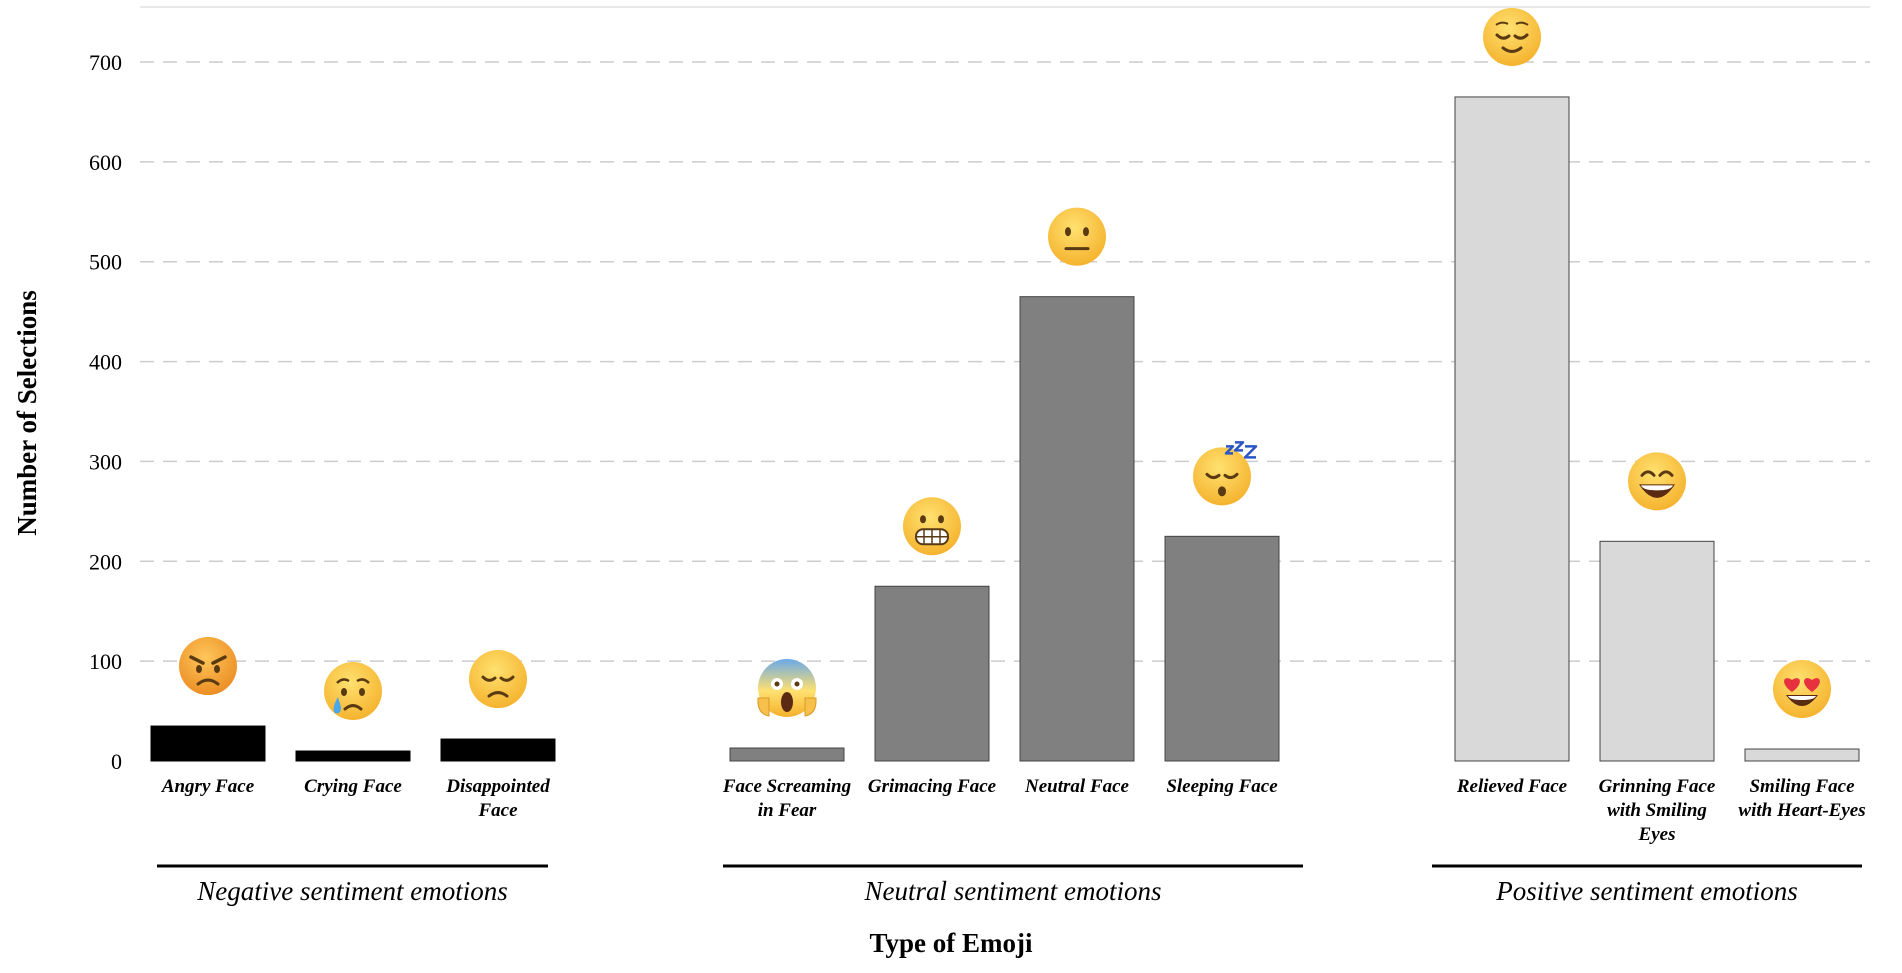 The height and width of the screenshot is (973, 1902). What do you see at coordinates (1077, 236) in the screenshot?
I see `neutral-face-icon` at bounding box center [1077, 236].